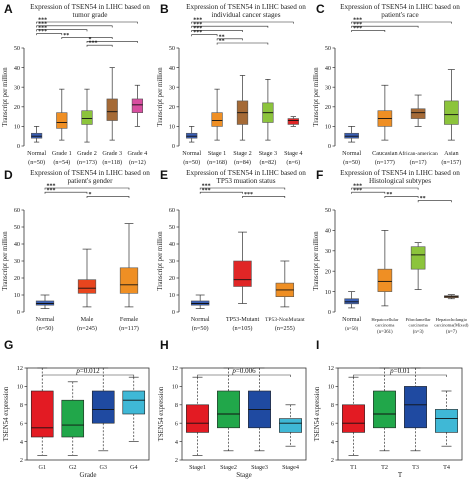  I want to click on x-tick-label: TP53-Mutant, so click(243, 319).